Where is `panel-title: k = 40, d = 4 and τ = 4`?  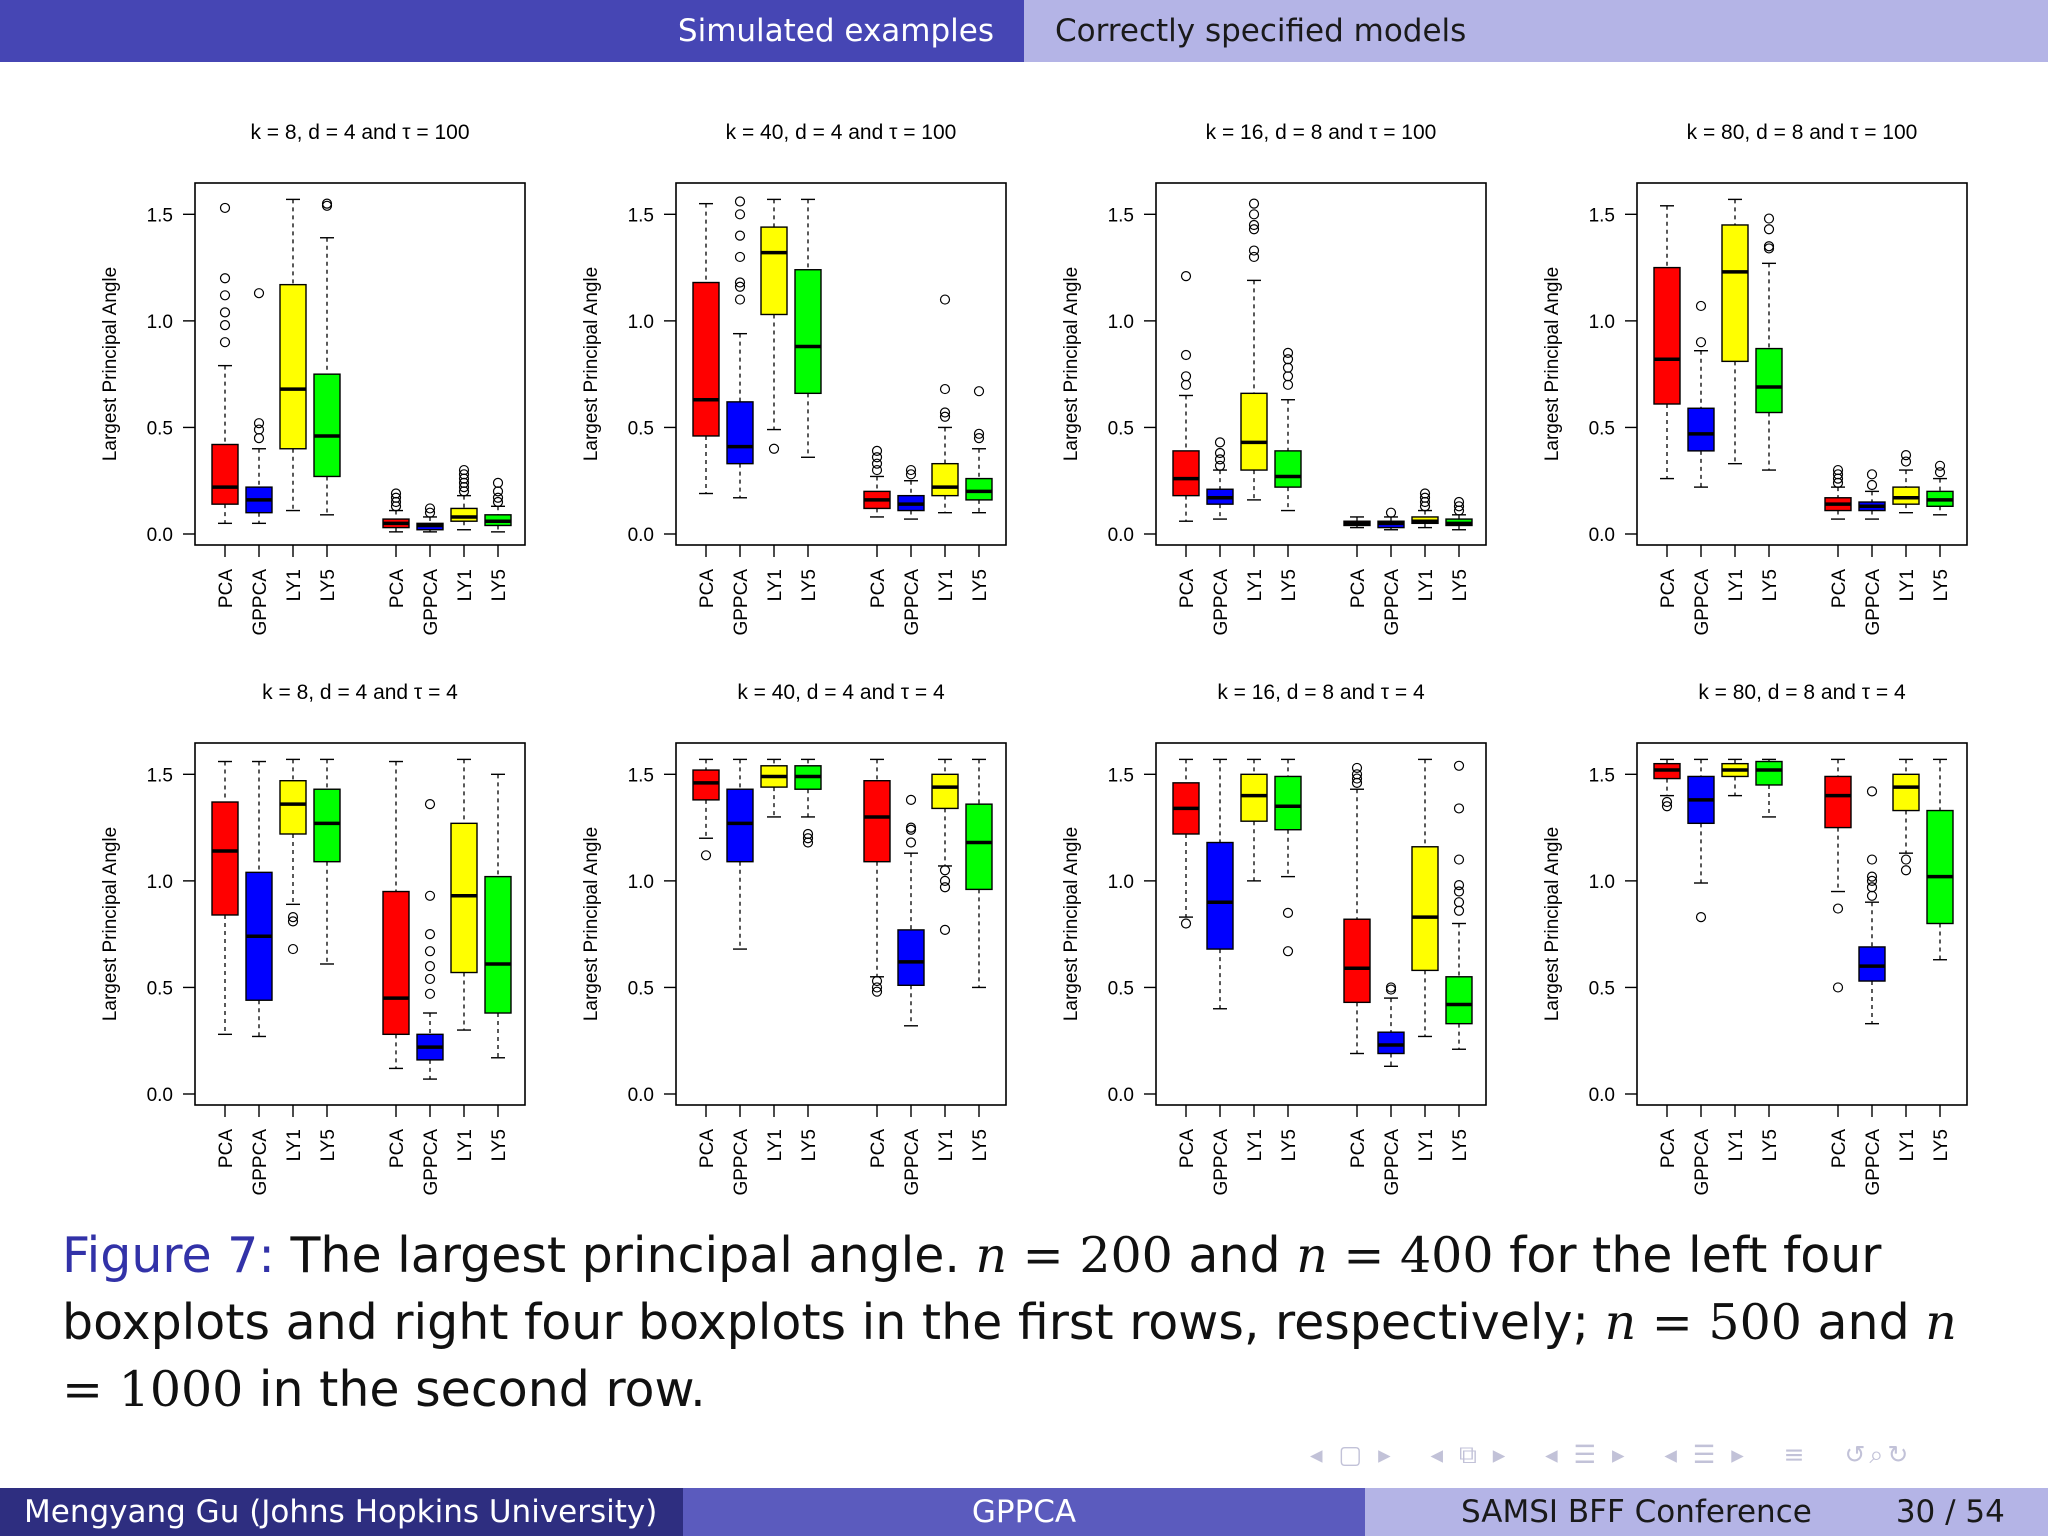
panel-title: k = 40, d = 4 and τ = 4 is located at coordinates (841, 692).